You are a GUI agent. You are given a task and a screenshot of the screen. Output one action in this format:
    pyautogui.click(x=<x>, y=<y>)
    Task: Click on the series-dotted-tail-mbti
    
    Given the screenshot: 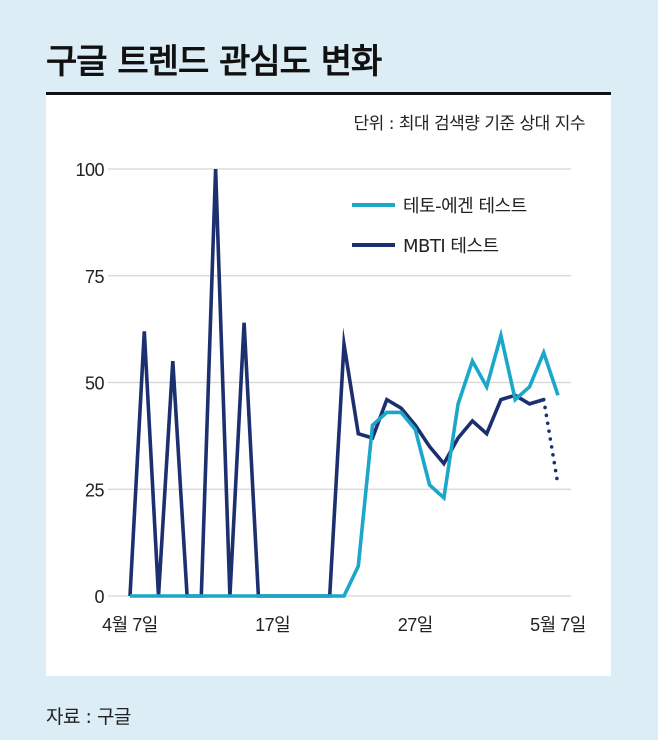 What is the action you would take?
    pyautogui.click(x=550, y=442)
    